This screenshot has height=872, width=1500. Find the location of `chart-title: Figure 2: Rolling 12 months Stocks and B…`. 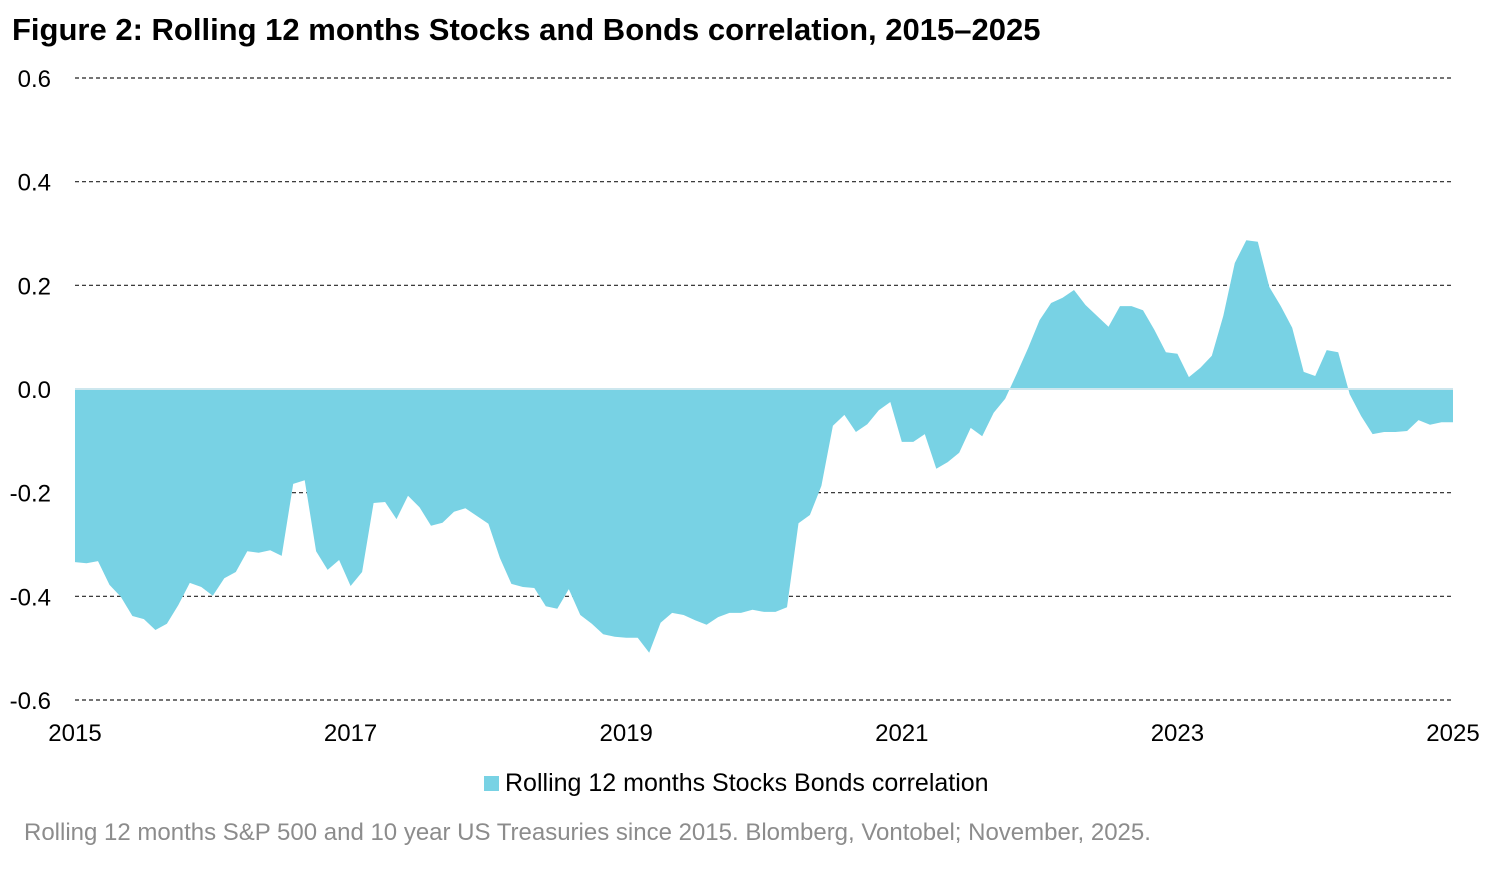

chart-title: Figure 2: Rolling 12 months Stocks and B… is located at coordinates (526, 29).